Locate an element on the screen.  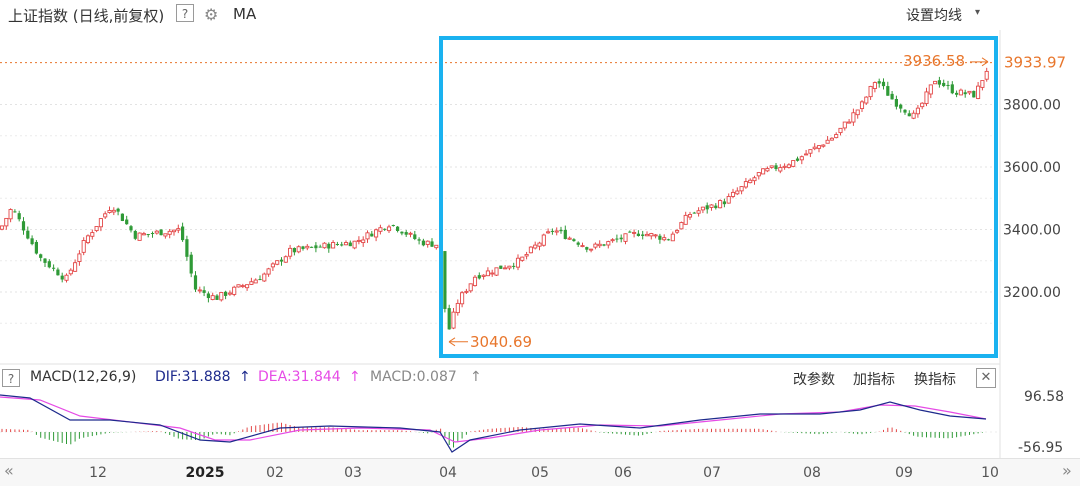
high-arrow-head is located at coordinates (985, 62).